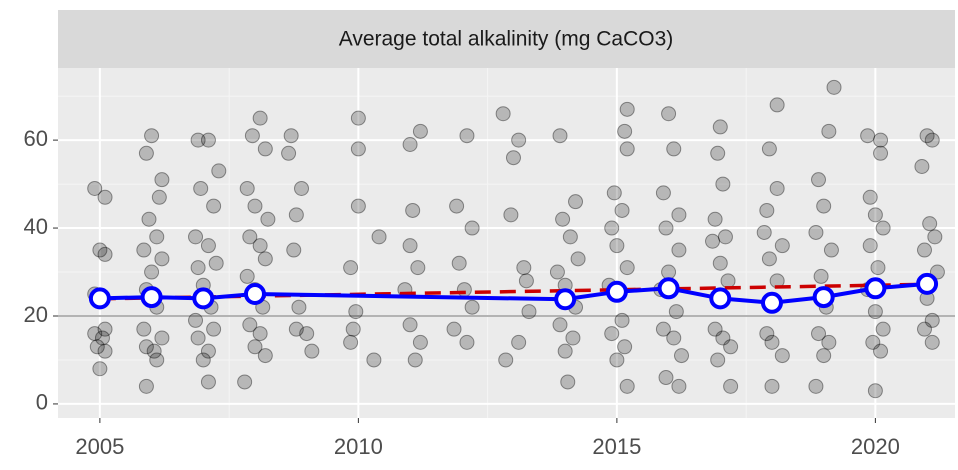 The width and height of the screenshot is (958, 470). Describe the element at coordinates (358, 446) in the screenshot. I see `x-tick-label: 2010` at that location.